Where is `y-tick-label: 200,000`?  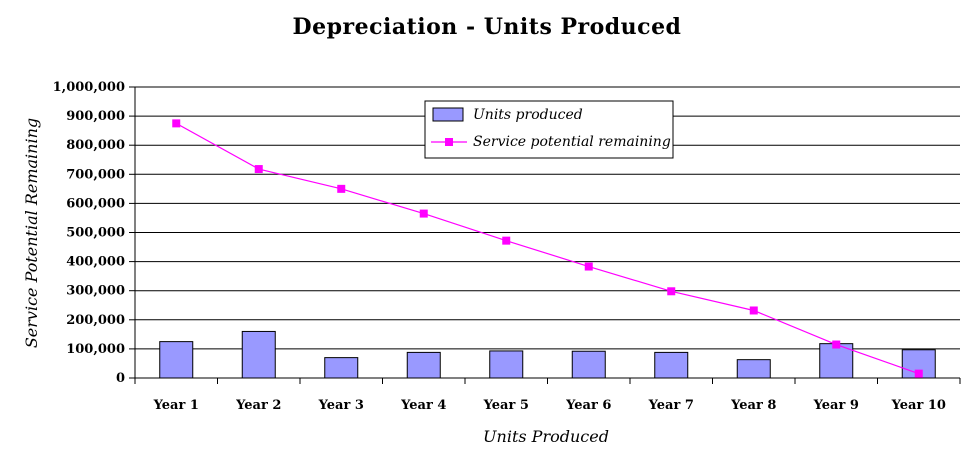
y-tick-label: 200,000 is located at coordinates (95, 320).